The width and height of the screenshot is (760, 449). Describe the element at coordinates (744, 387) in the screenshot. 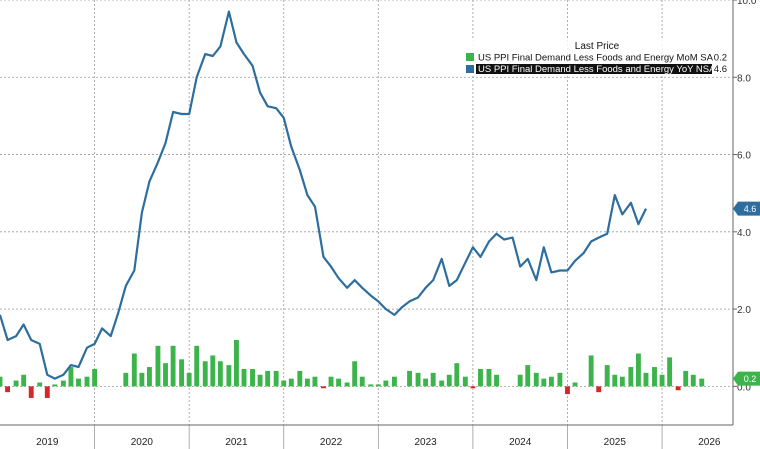

I see `y-tick-label: 0.0` at that location.